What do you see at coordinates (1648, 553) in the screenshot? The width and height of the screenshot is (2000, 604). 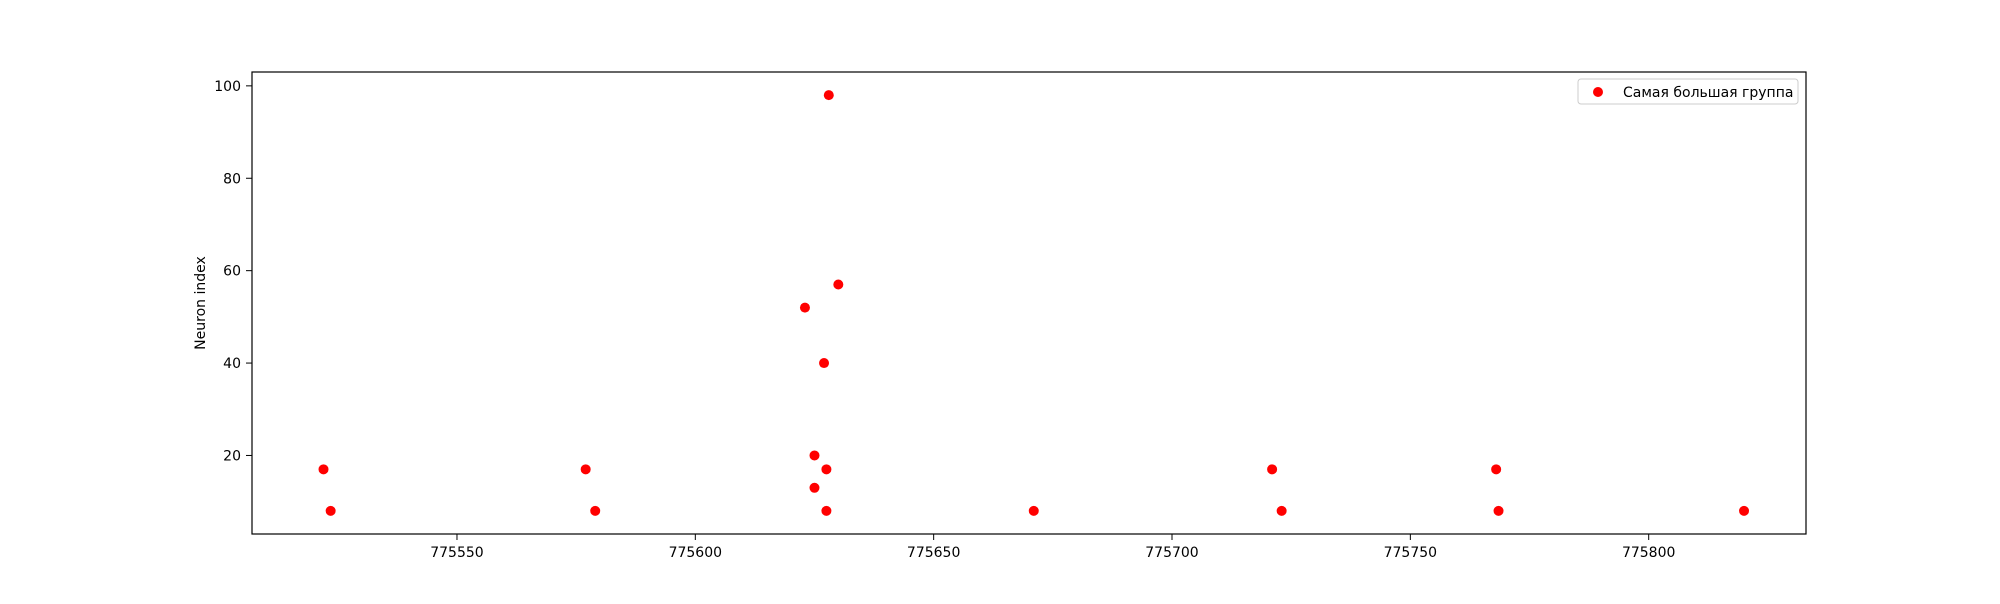 I see `x-tick-label: 775800` at bounding box center [1648, 553].